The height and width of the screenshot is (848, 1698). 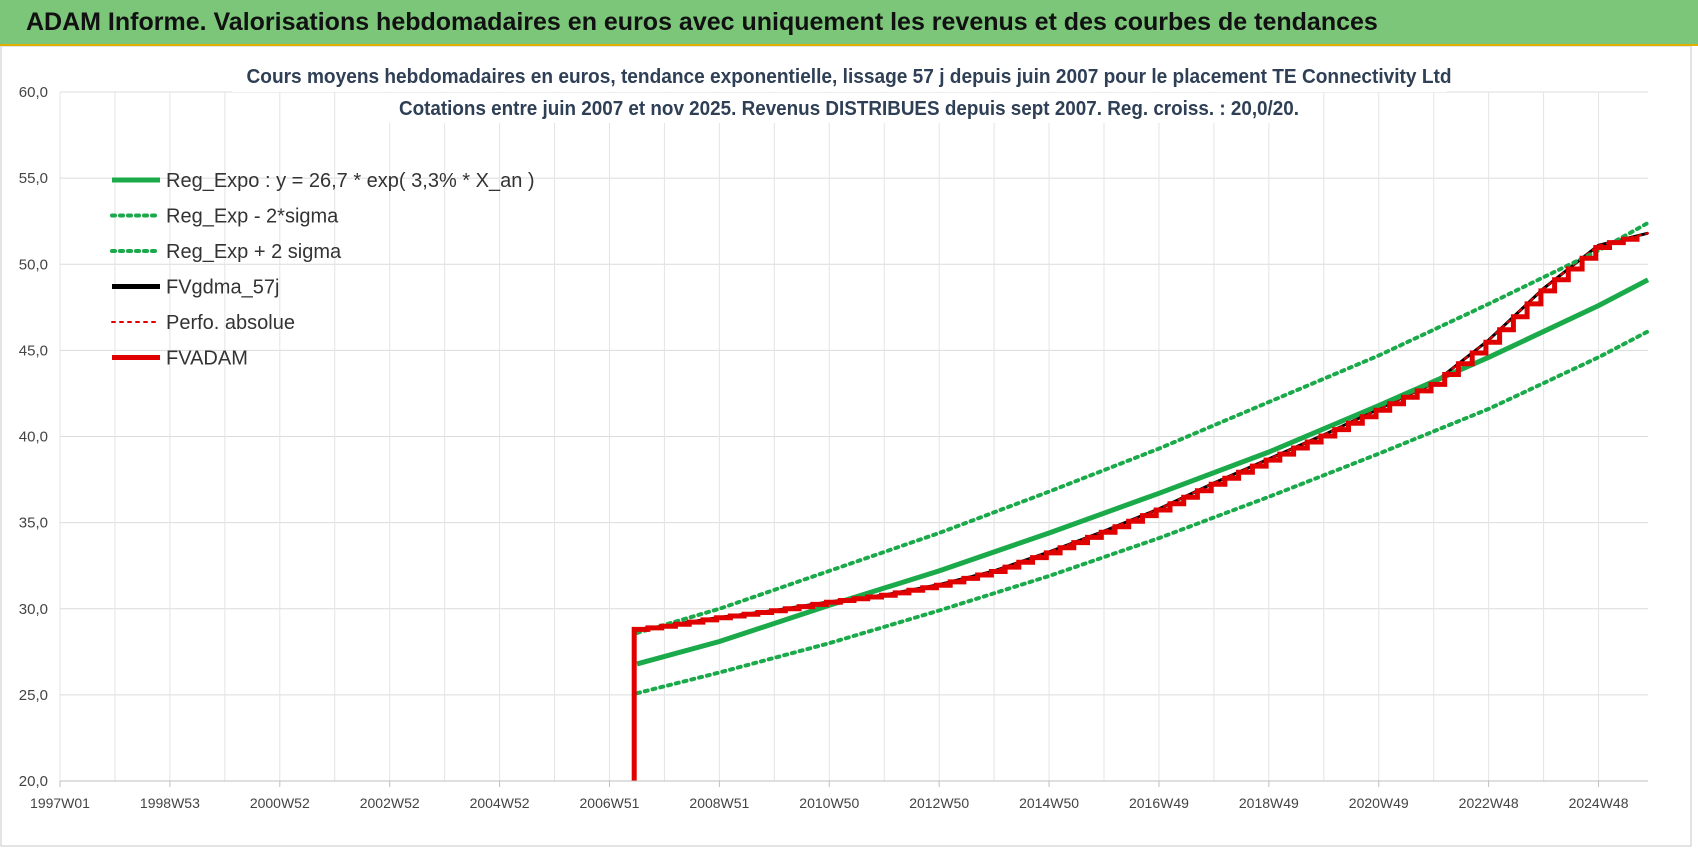 I want to click on y-tick-label: 40,0, so click(x=33, y=437).